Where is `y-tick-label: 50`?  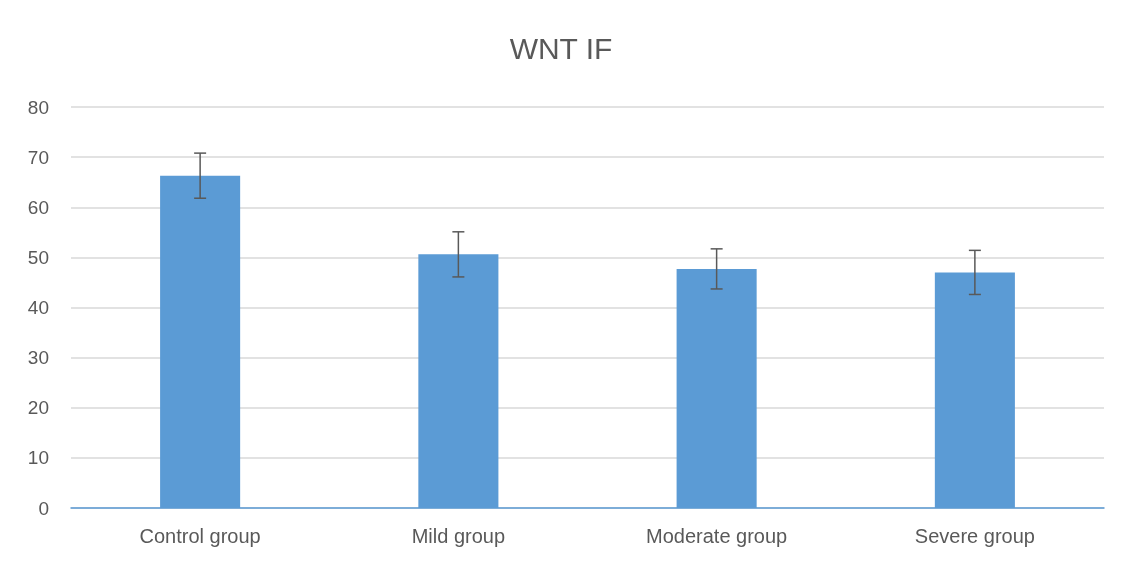
y-tick-label: 50 is located at coordinates (38, 257).